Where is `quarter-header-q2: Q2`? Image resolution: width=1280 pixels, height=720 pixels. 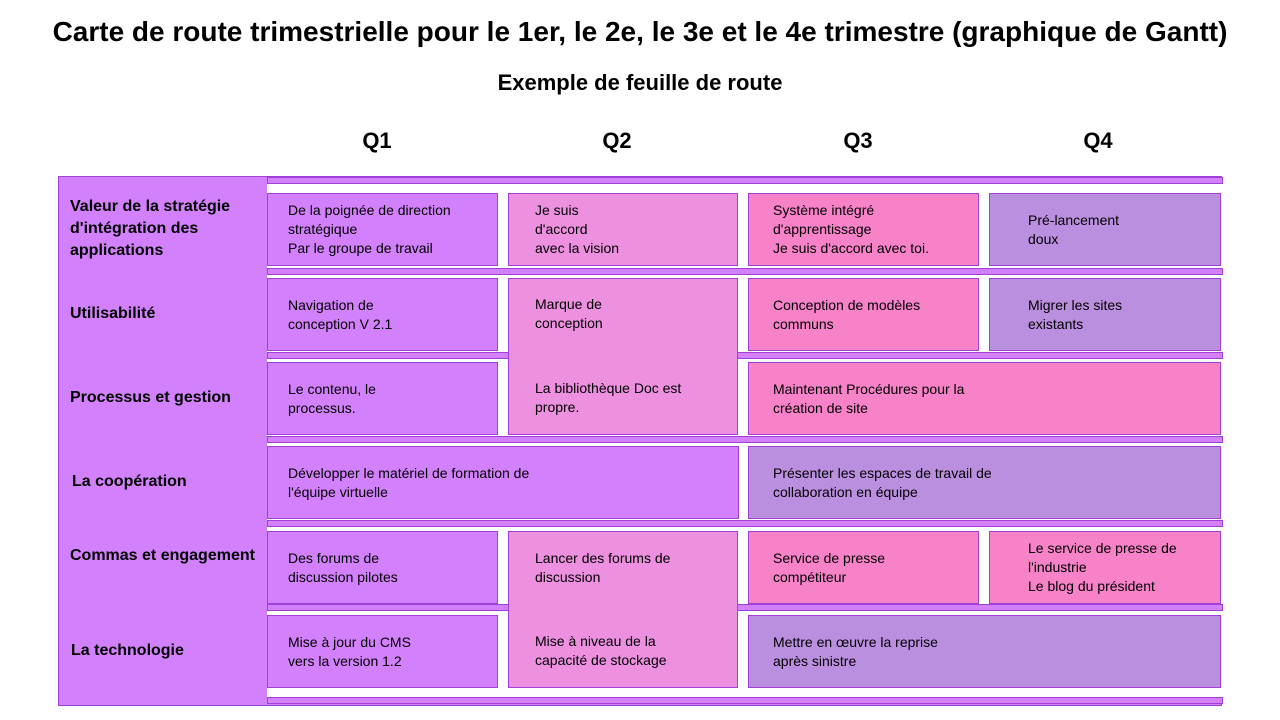
quarter-header-q2: Q2 is located at coordinates (617, 140).